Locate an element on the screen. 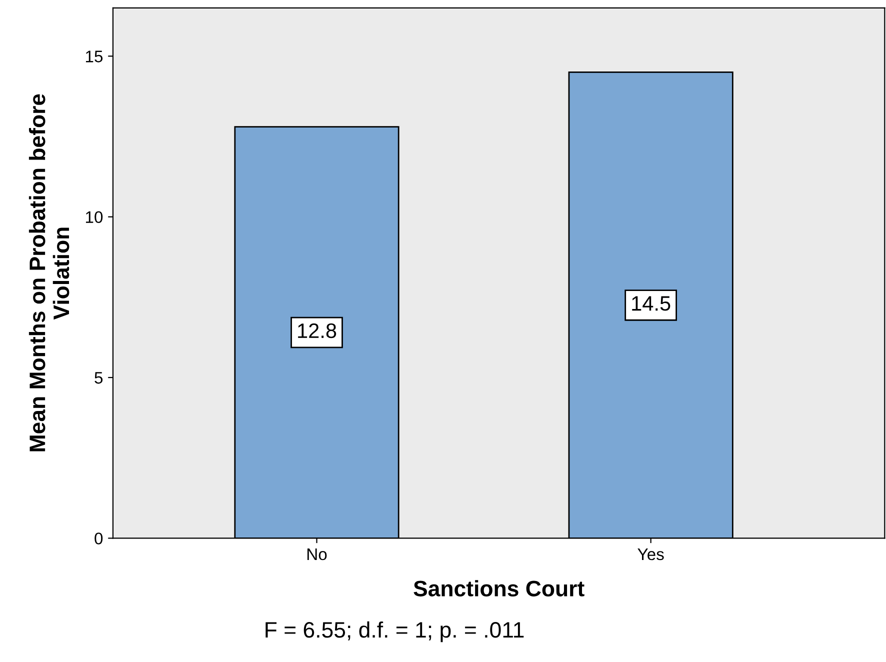 The width and height of the screenshot is (886, 662). y-tick-label: 0 is located at coordinates (98, 538).